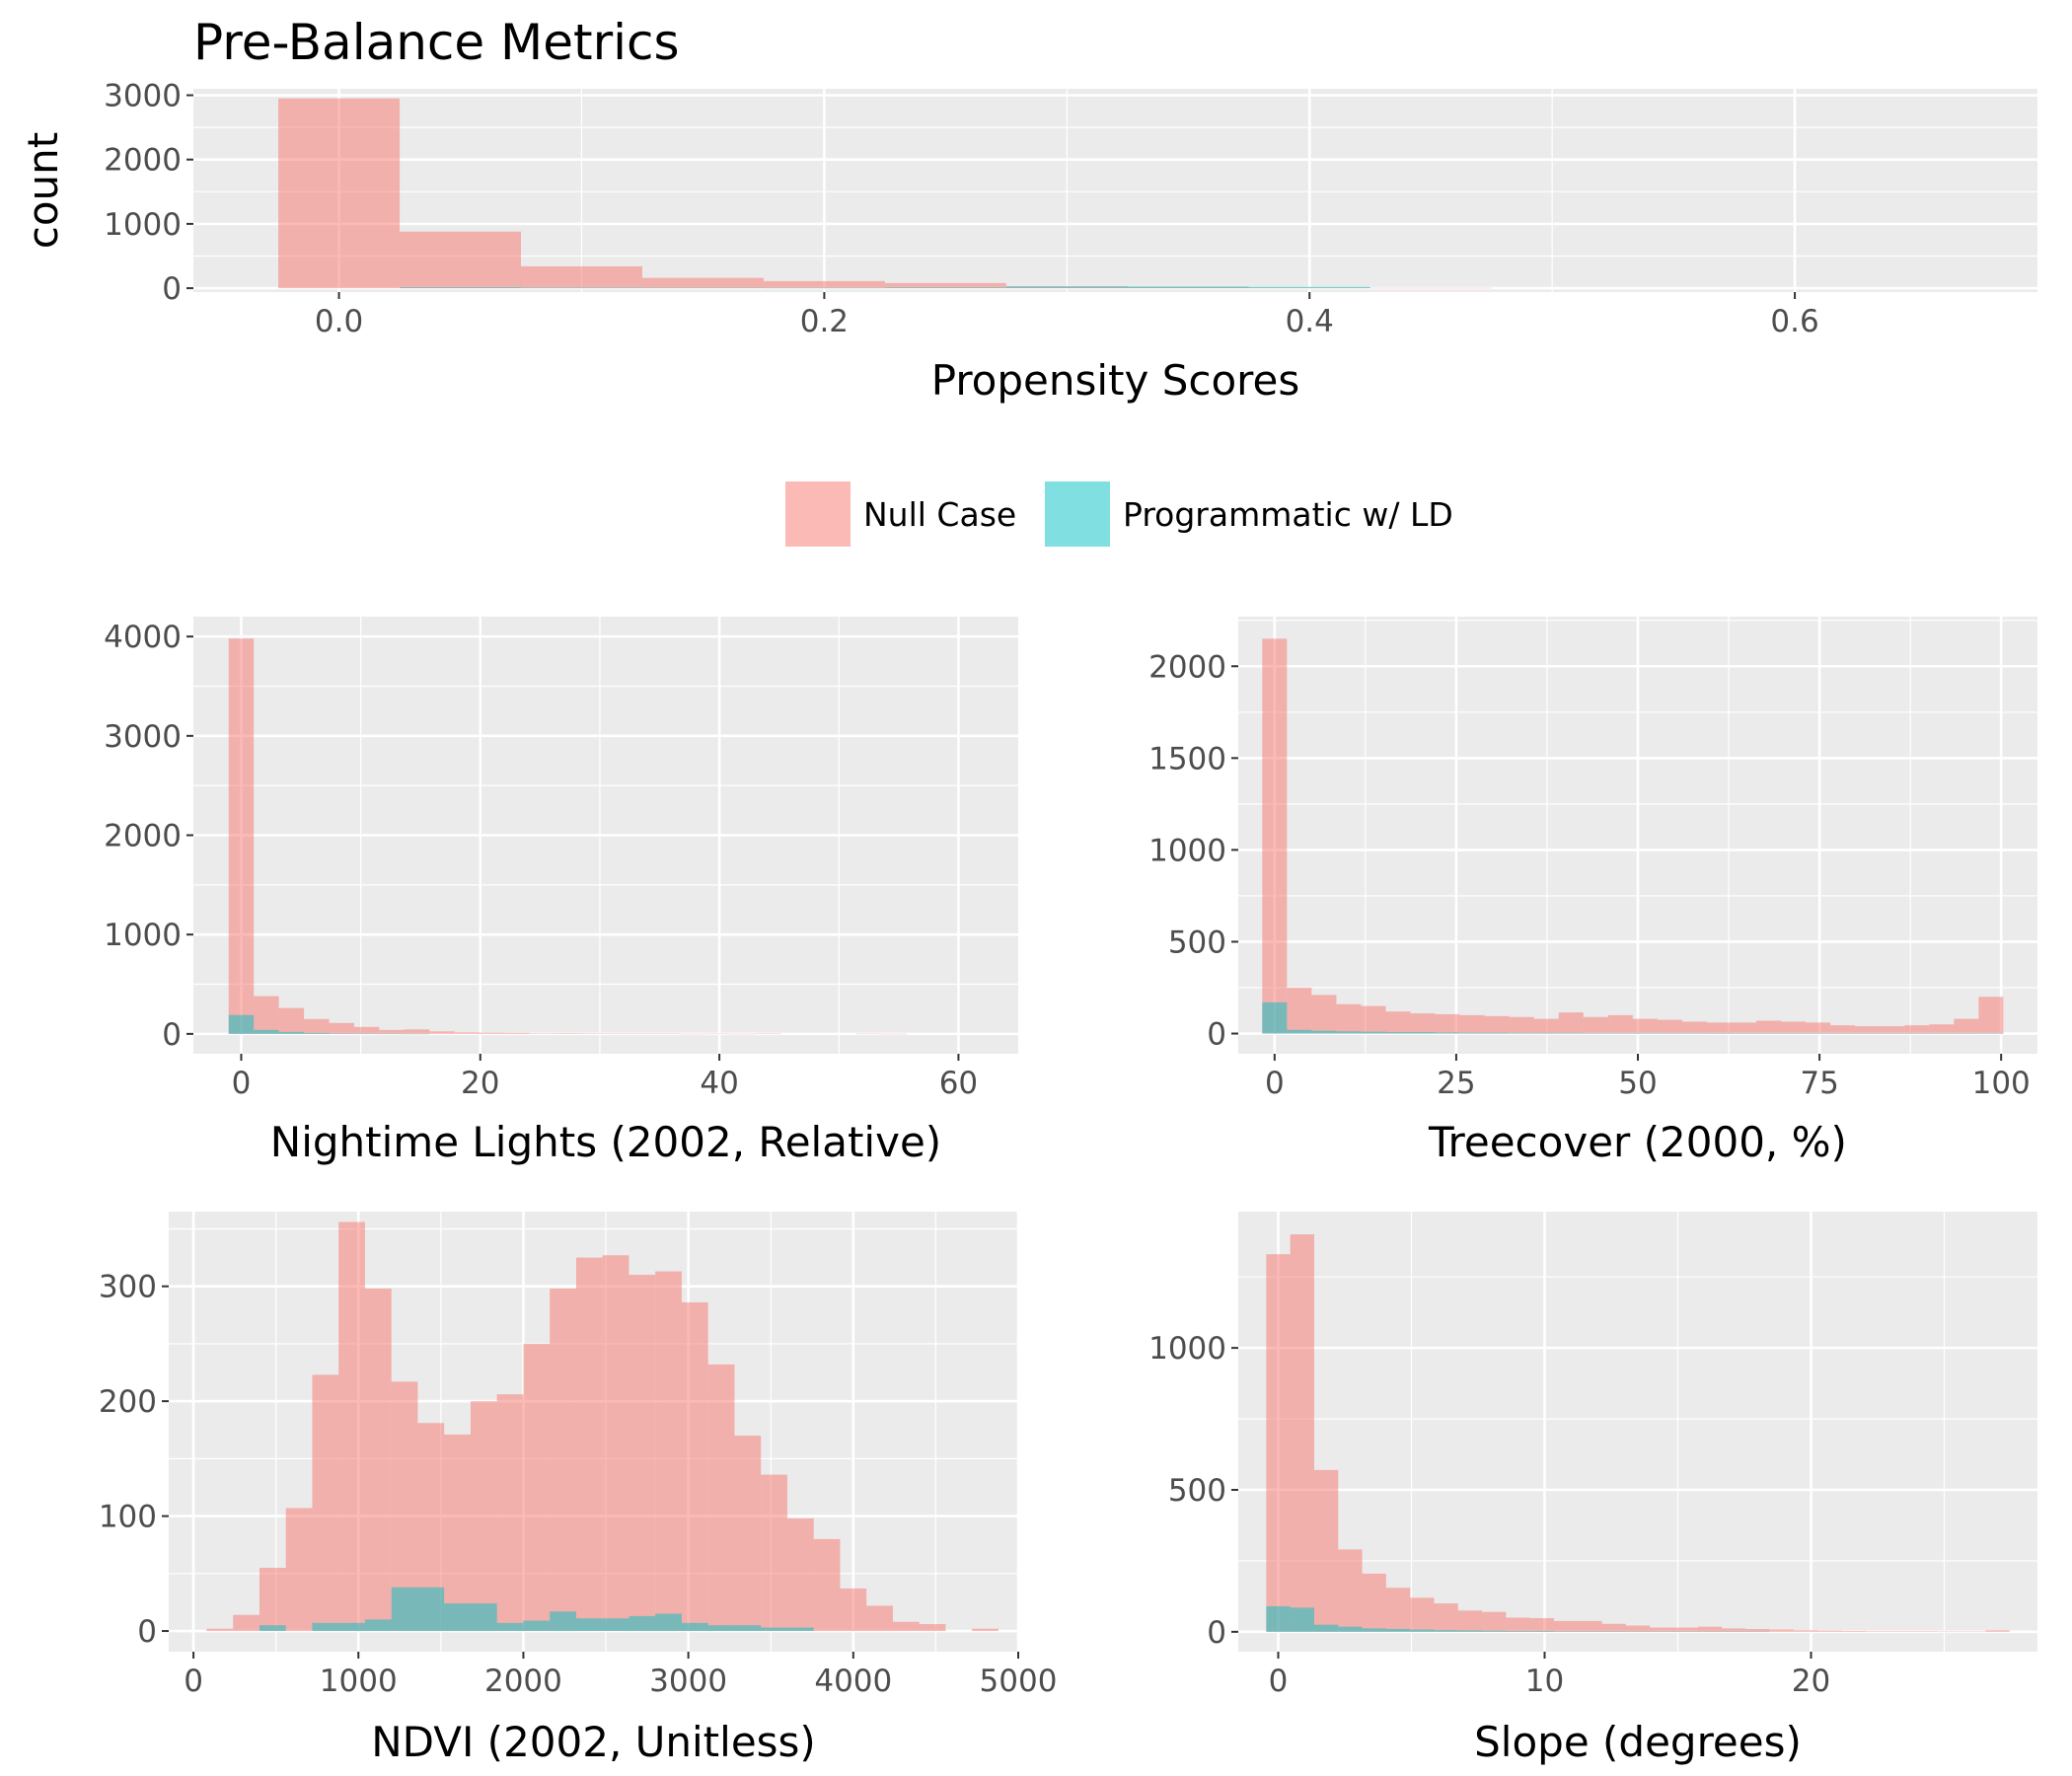 The width and height of the screenshot is (2072, 1776). Describe the element at coordinates (825, 322) in the screenshot. I see `x-tick-label: 0.2` at that location.